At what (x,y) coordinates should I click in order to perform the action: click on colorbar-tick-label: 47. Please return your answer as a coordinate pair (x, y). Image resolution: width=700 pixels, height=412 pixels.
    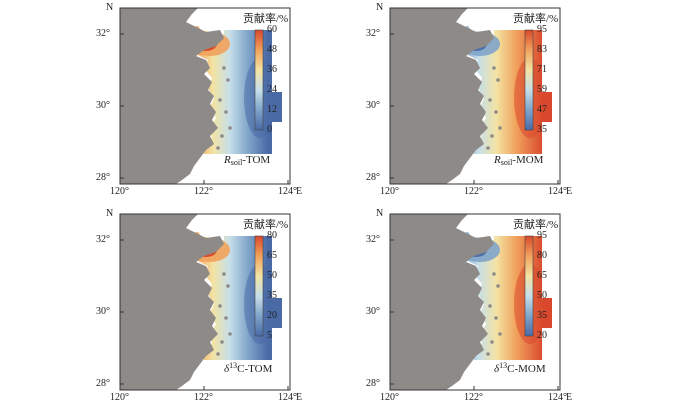
    Looking at the image, I should click on (542, 109).